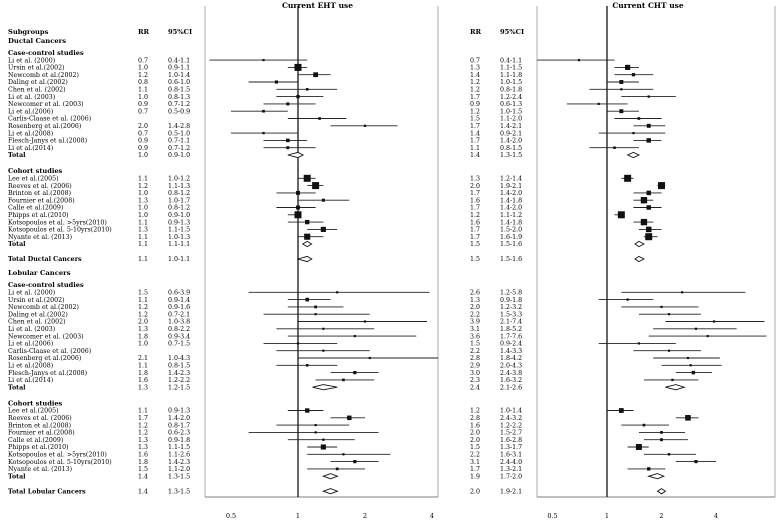  What do you see at coordinates (511, 75) in the screenshot?
I see `ci-value: 1.1-1.8` at bounding box center [511, 75].